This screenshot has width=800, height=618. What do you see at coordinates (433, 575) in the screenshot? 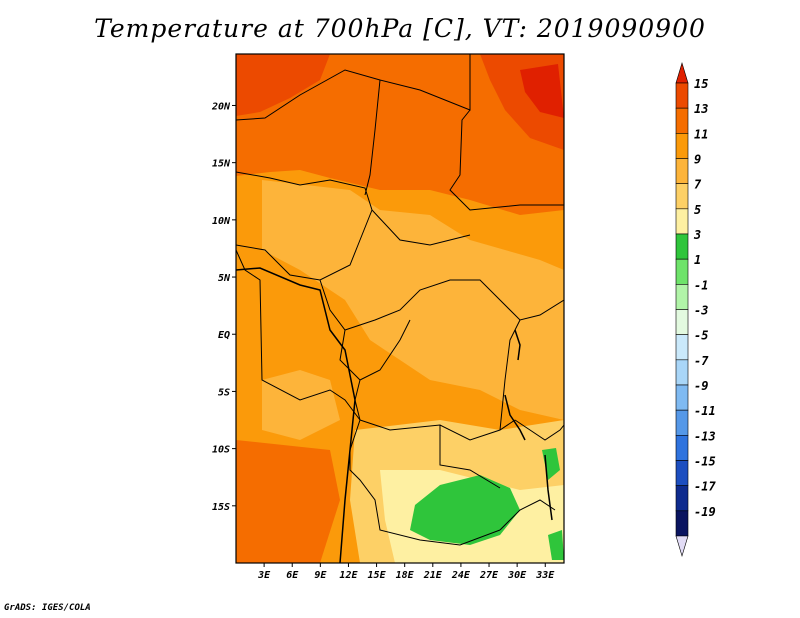
I see `lon-label: 21E` at bounding box center [433, 575].